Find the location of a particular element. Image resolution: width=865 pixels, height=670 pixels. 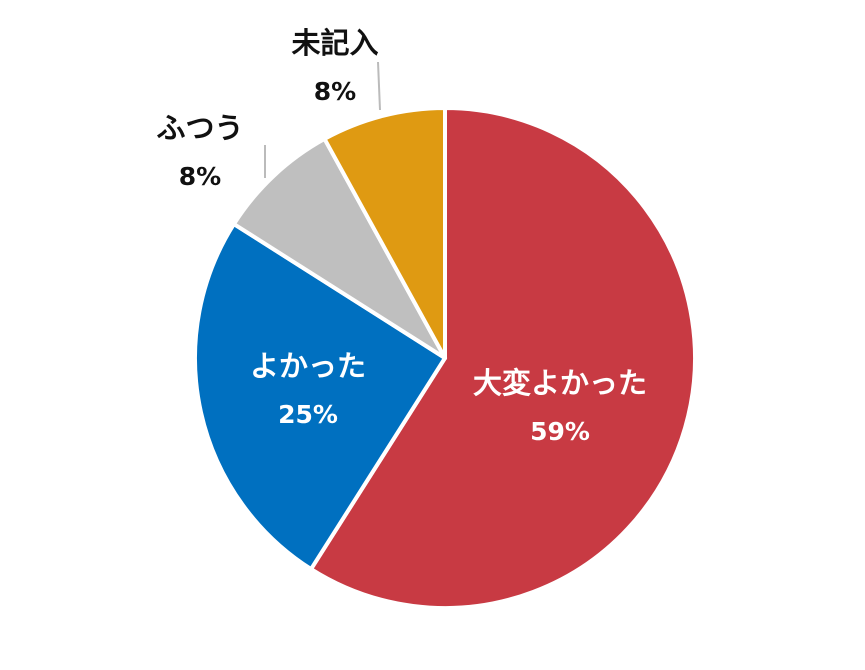

leader-line is located at coordinates (379, 86).